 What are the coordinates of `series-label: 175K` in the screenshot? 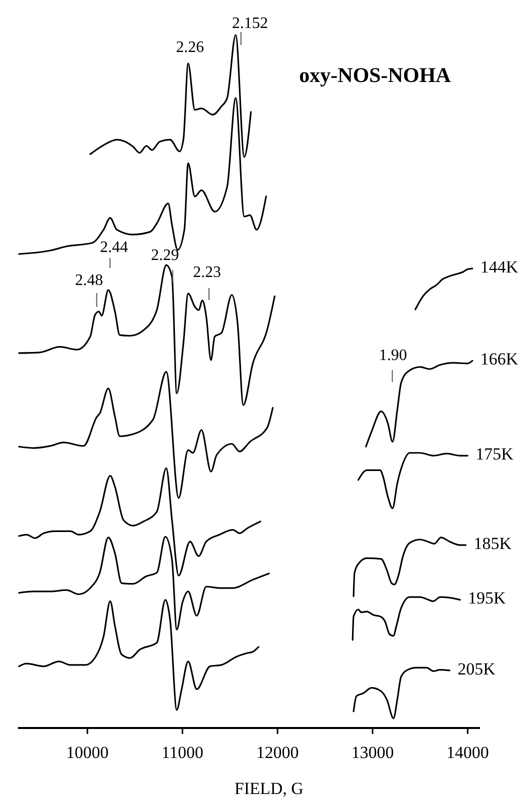 It's located at (495, 454).